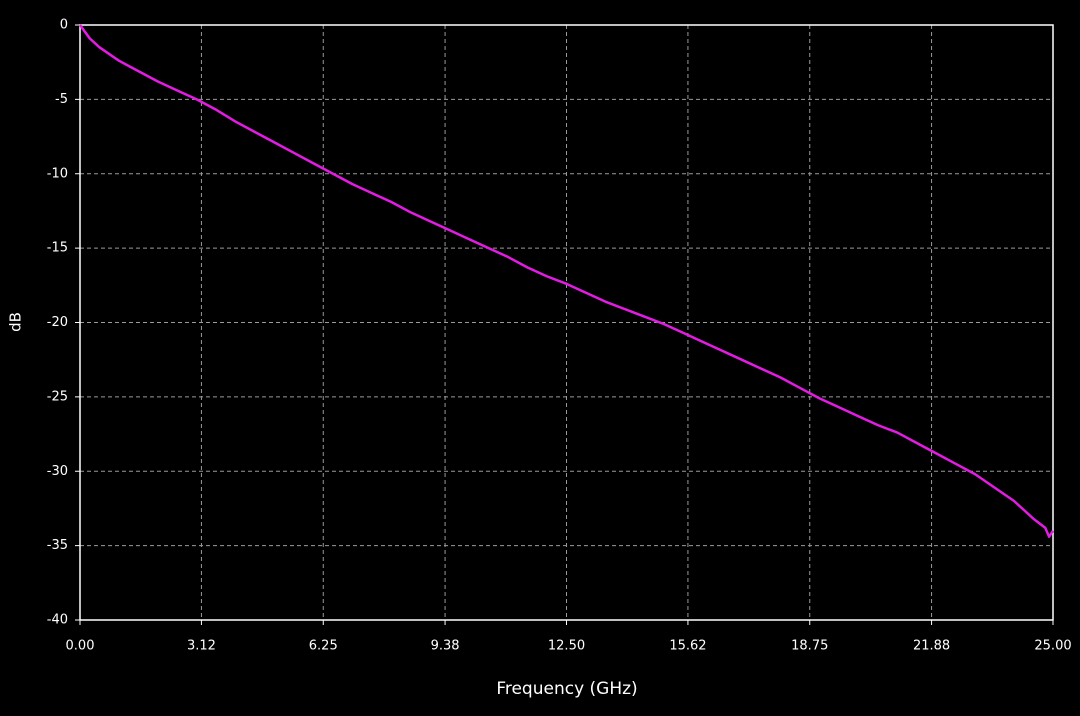  What do you see at coordinates (57, 173) in the screenshot?
I see `y-tick-label: -10` at bounding box center [57, 173].